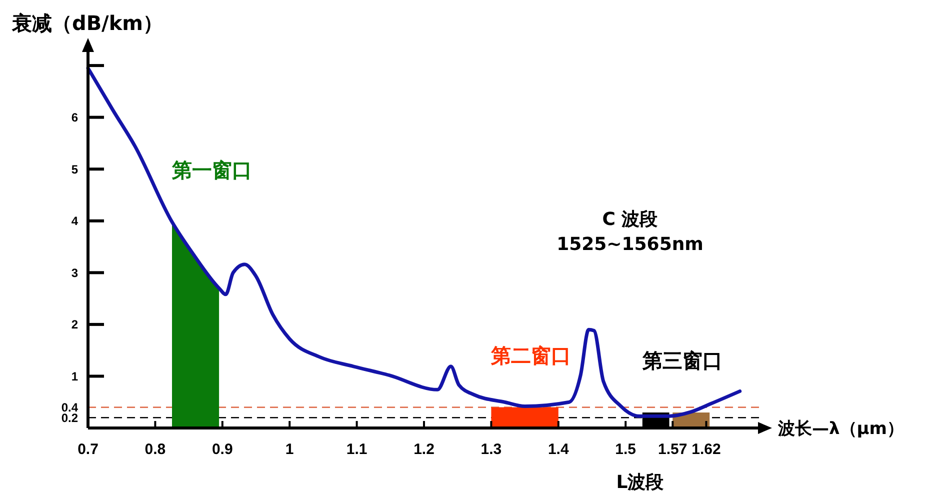  What do you see at coordinates (74, 221) in the screenshot?
I see `y-tick-label: 4` at bounding box center [74, 221].